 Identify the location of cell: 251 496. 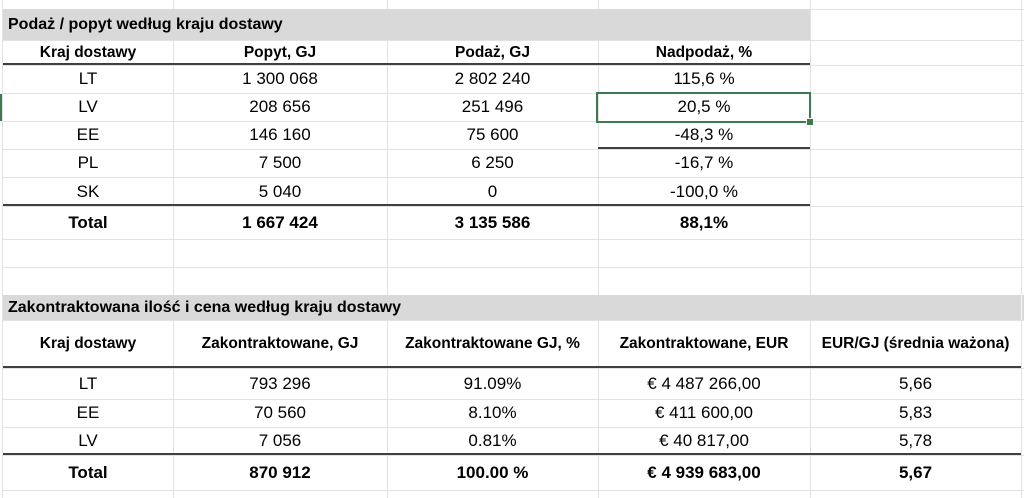
(492, 106).